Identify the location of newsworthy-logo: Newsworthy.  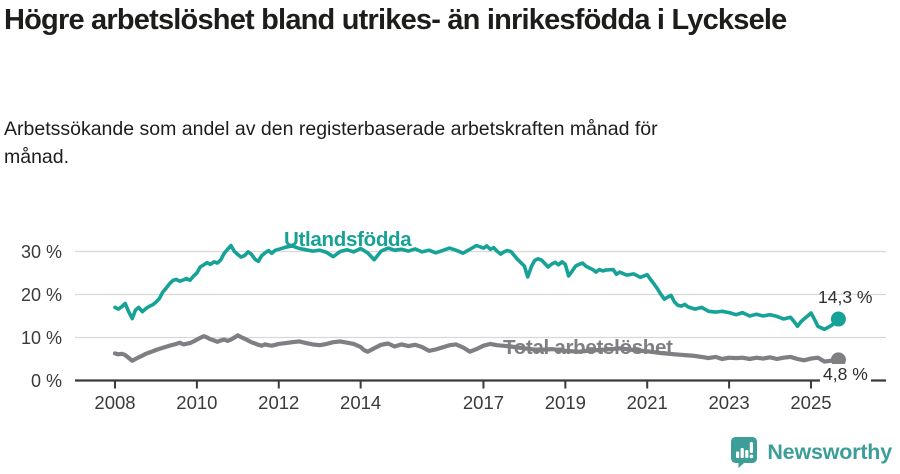
(811, 452).